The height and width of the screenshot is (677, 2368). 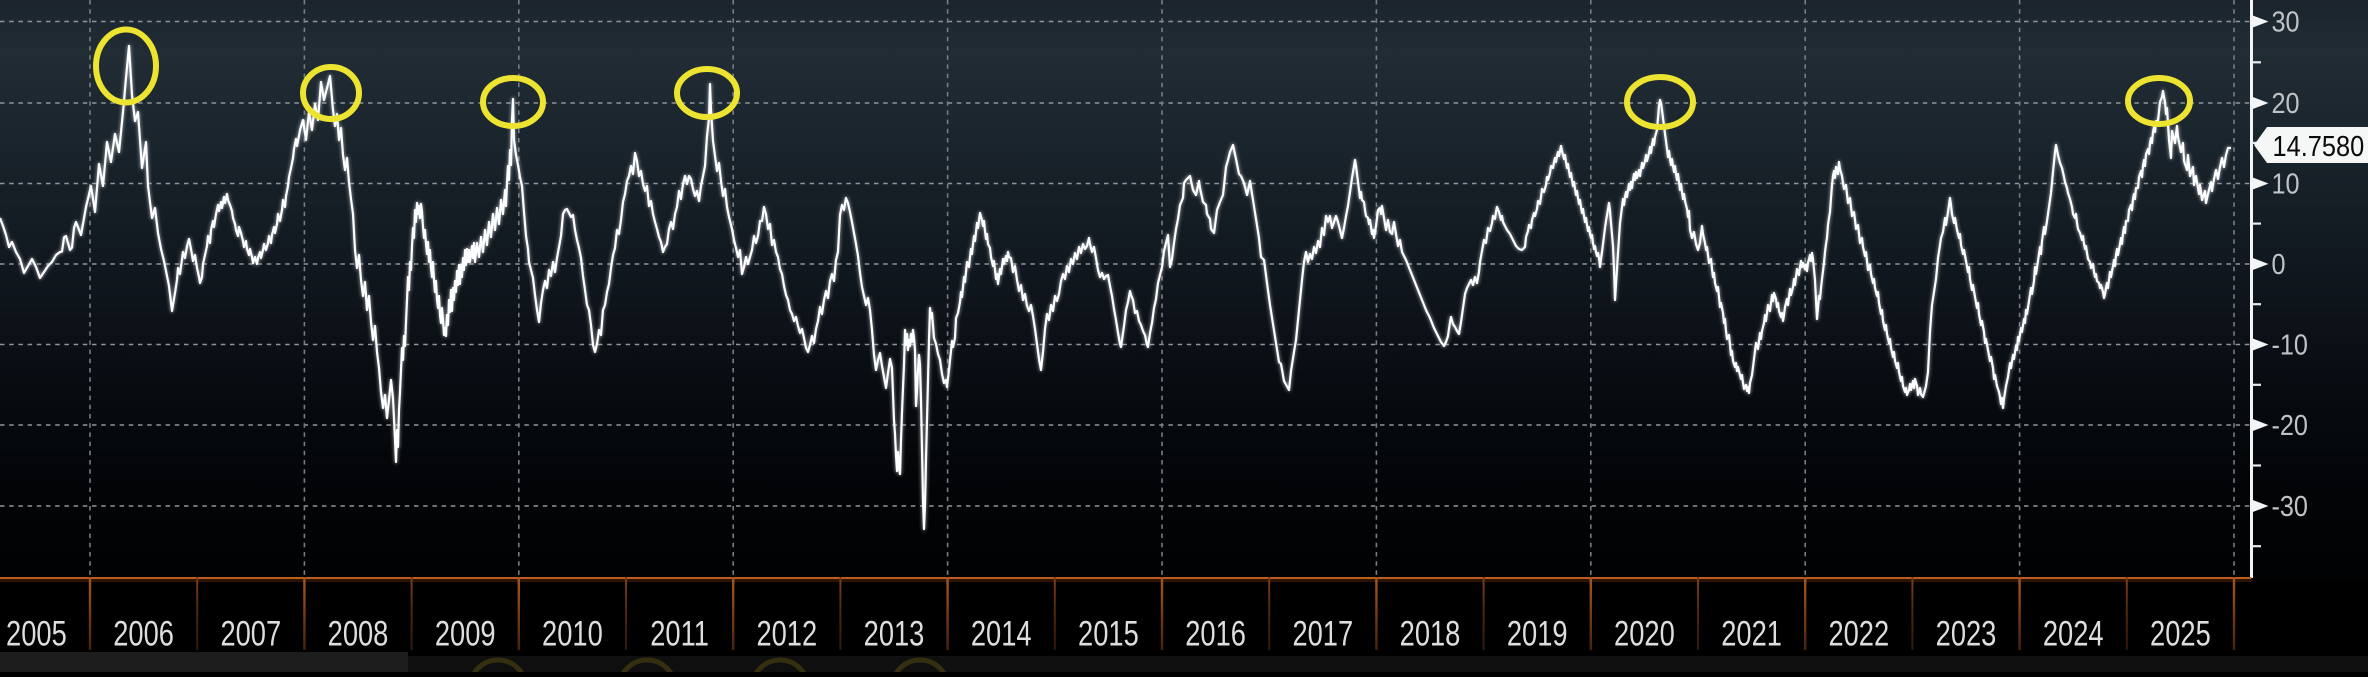 I want to click on svg-text: 2023, so click(x=1966, y=633).